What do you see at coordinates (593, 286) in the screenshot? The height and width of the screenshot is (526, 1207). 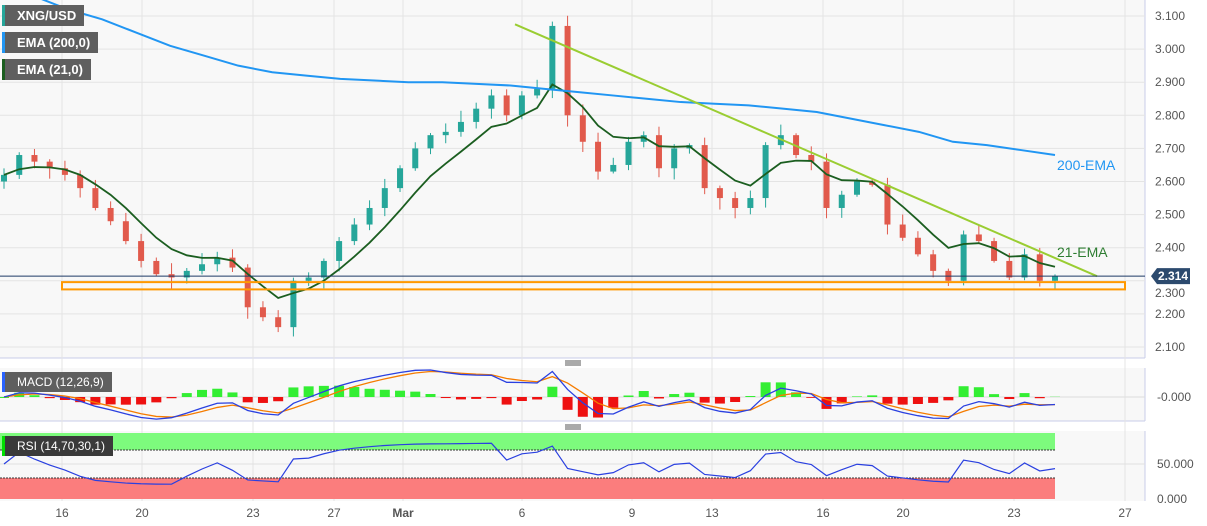 I see `support-zone` at bounding box center [593, 286].